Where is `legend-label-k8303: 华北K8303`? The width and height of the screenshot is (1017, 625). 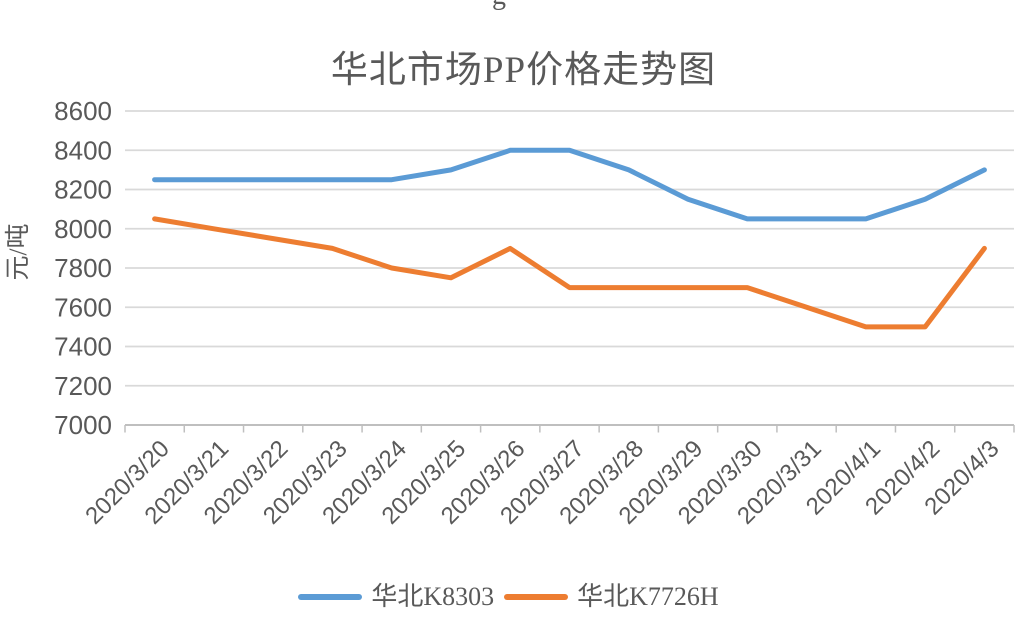 legend-label-k8303: 华北K8303 is located at coordinates (433, 596).